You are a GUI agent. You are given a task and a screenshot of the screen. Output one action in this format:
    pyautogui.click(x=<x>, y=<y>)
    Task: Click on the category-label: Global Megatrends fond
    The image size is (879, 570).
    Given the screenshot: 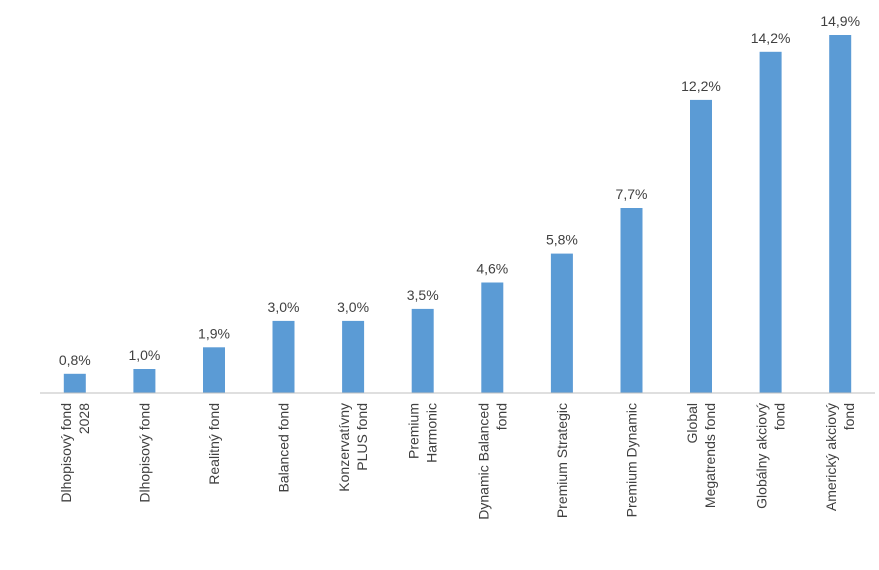 What is the action you would take?
    pyautogui.click(x=701, y=455)
    